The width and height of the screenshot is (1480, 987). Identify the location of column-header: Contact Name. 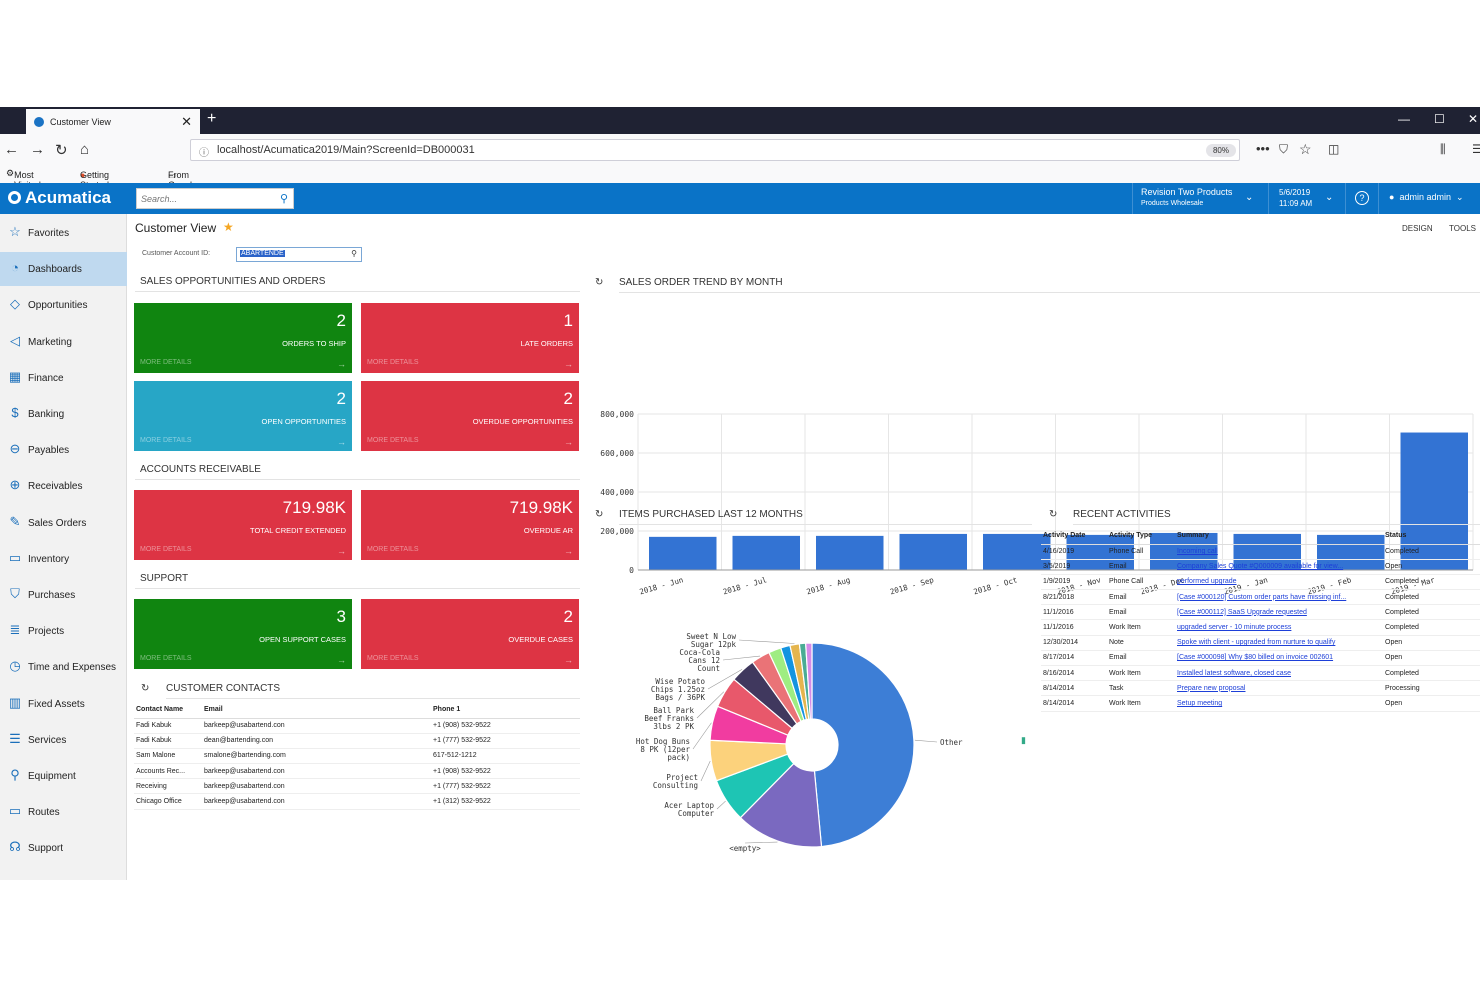
(168, 710).